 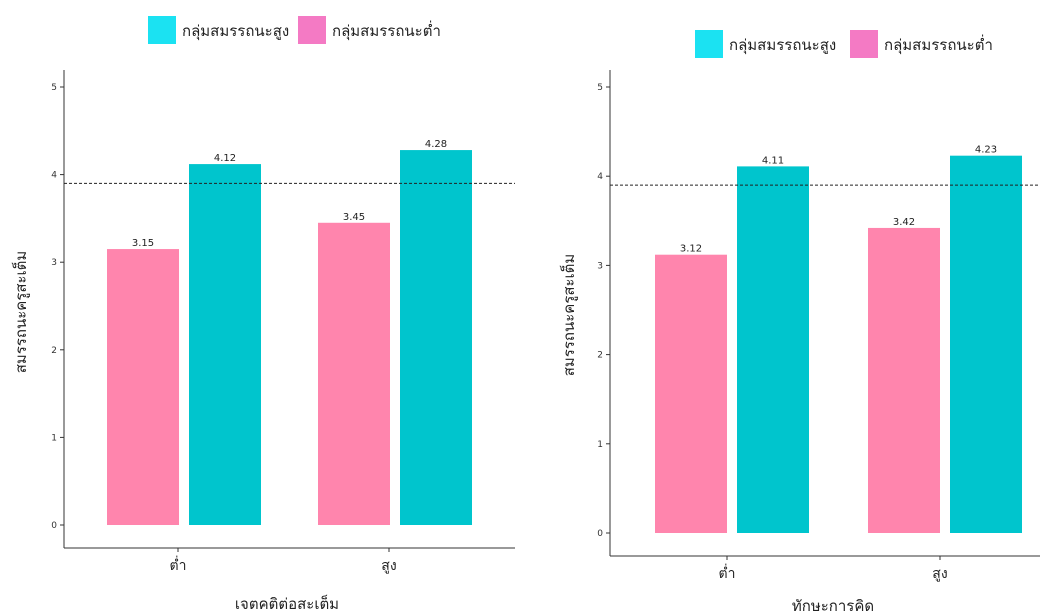 What do you see at coordinates (436, 144) in the screenshot?
I see `data-label: 4.28` at bounding box center [436, 144].